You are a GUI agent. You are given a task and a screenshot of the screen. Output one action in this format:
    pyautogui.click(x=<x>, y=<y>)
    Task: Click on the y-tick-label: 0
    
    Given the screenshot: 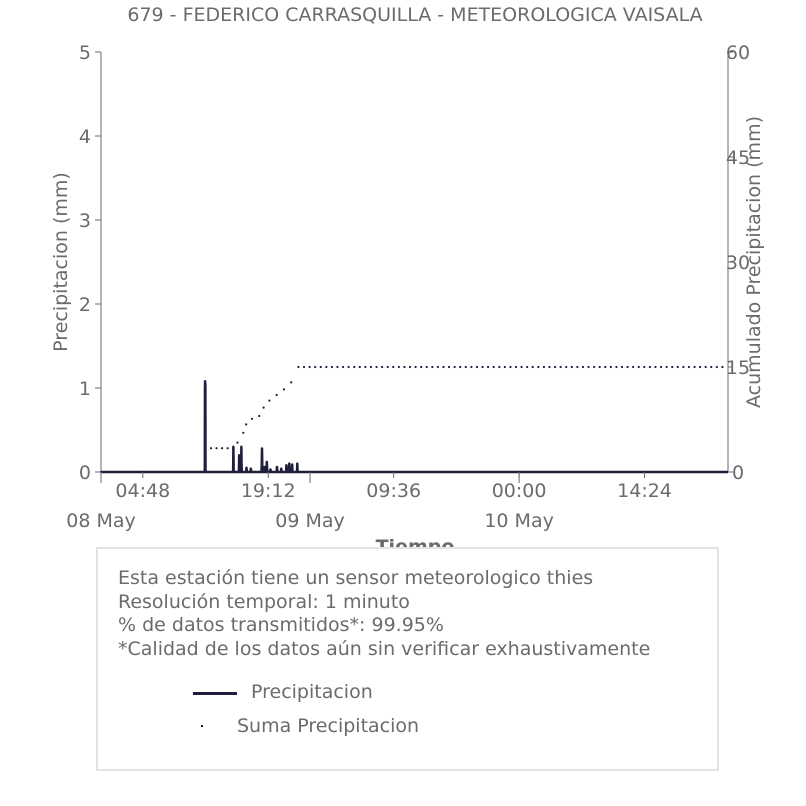 What is the action you would take?
    pyautogui.click(x=85, y=473)
    